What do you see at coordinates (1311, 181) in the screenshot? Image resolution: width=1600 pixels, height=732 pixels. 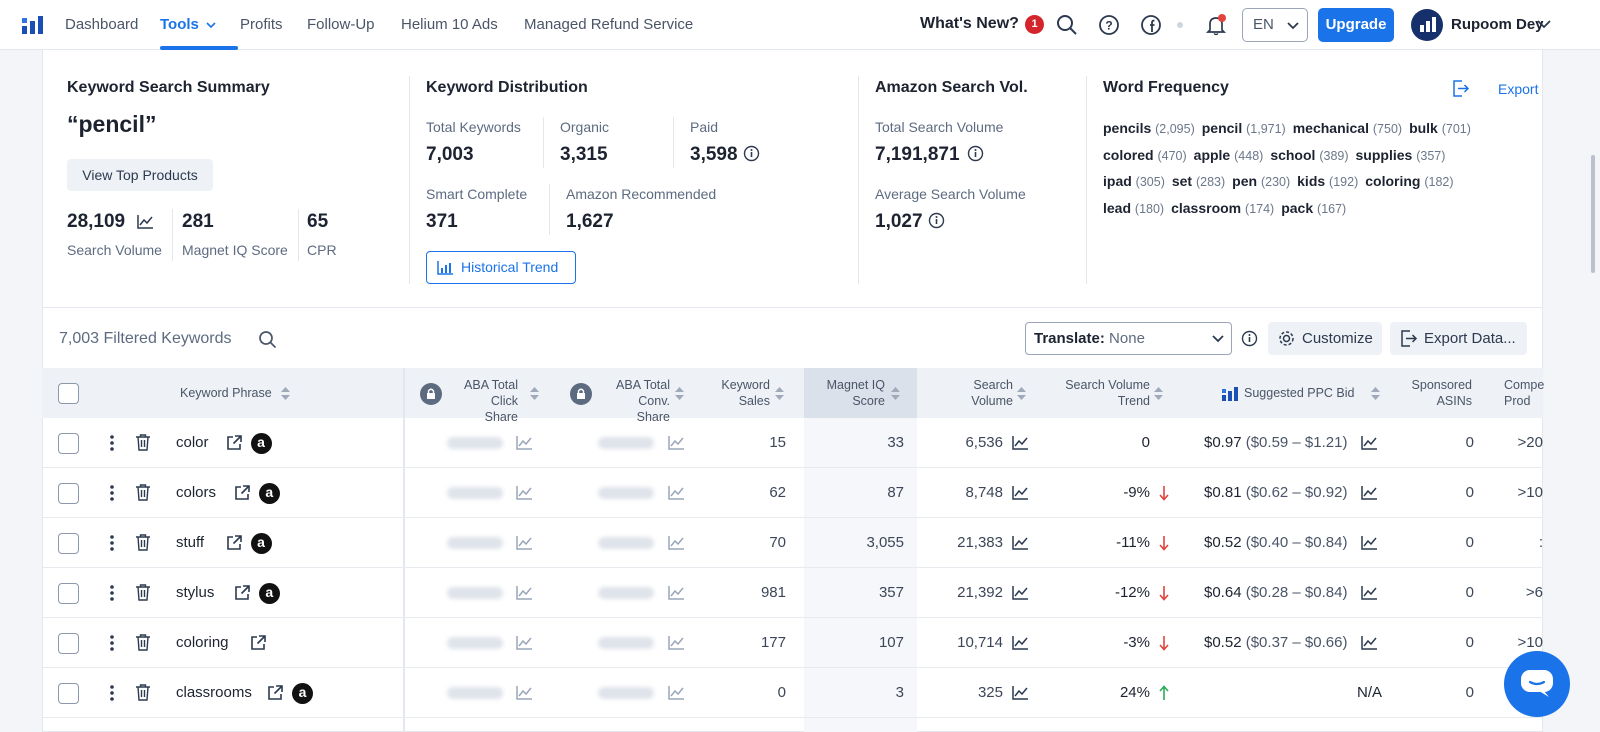 I see `word-freq-word: kids` at bounding box center [1311, 181].